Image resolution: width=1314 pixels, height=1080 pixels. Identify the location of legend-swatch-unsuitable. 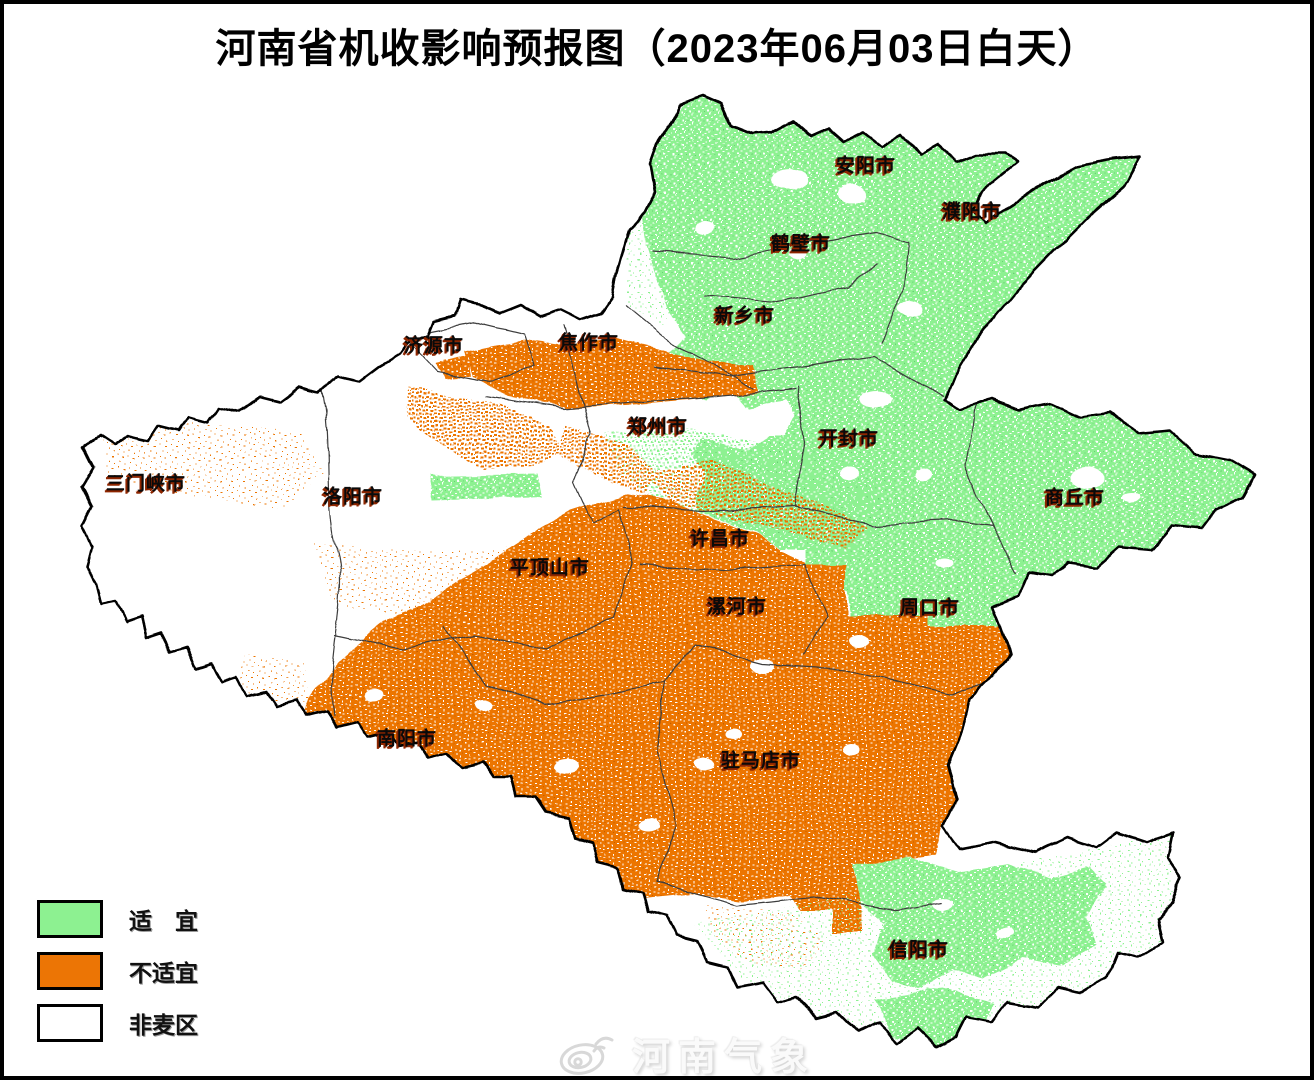
(70, 971).